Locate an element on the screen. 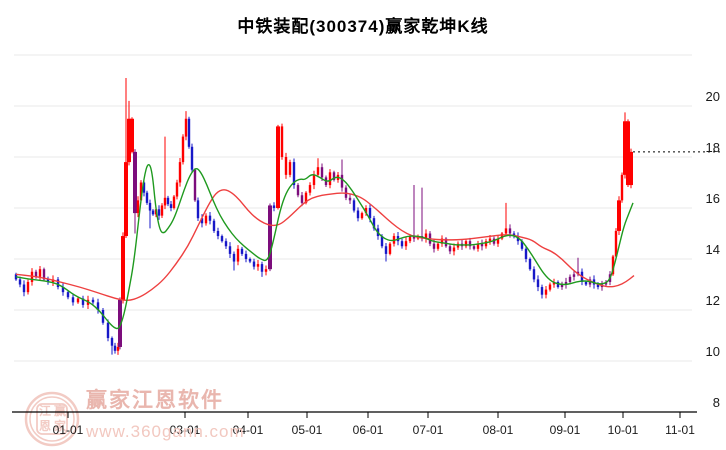  x-axis-label: 08-01 is located at coordinates (498, 430).